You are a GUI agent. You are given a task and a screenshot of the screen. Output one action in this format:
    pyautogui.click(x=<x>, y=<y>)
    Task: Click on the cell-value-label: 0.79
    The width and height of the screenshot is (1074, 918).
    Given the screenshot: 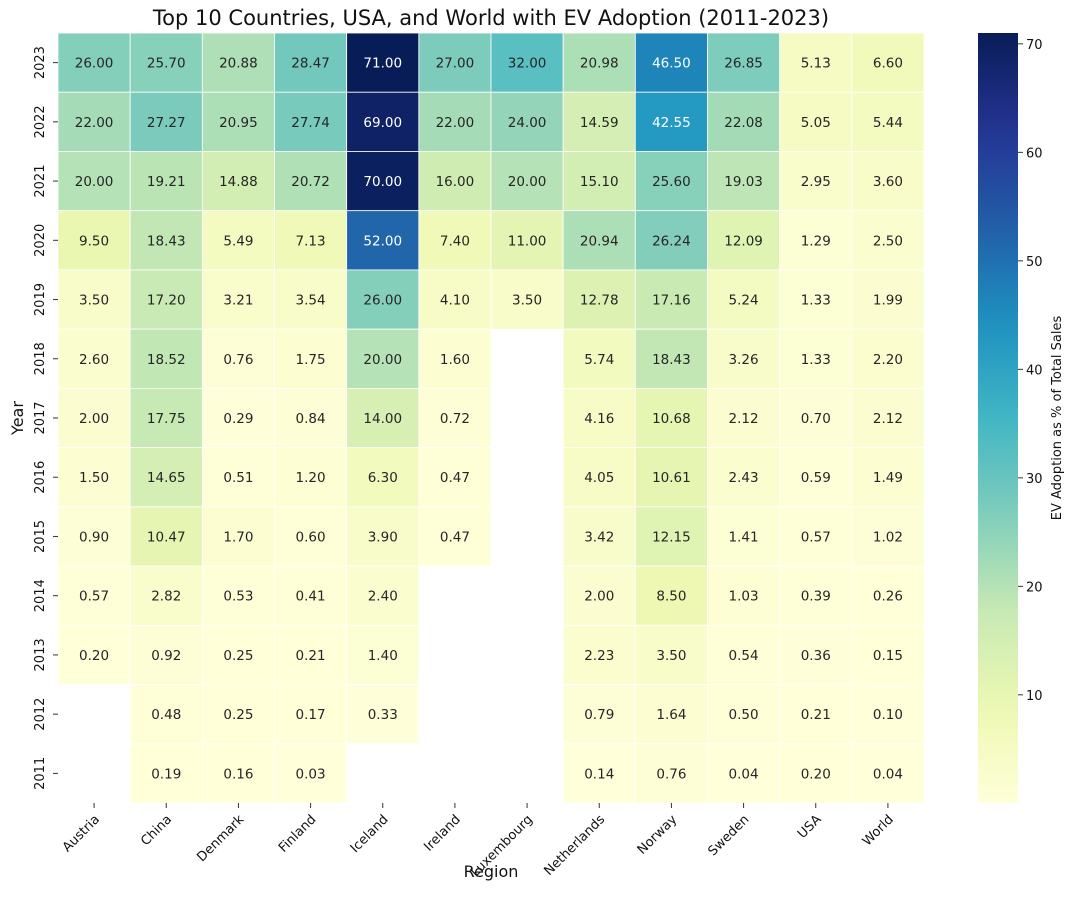 What is the action you would take?
    pyautogui.click(x=599, y=715)
    